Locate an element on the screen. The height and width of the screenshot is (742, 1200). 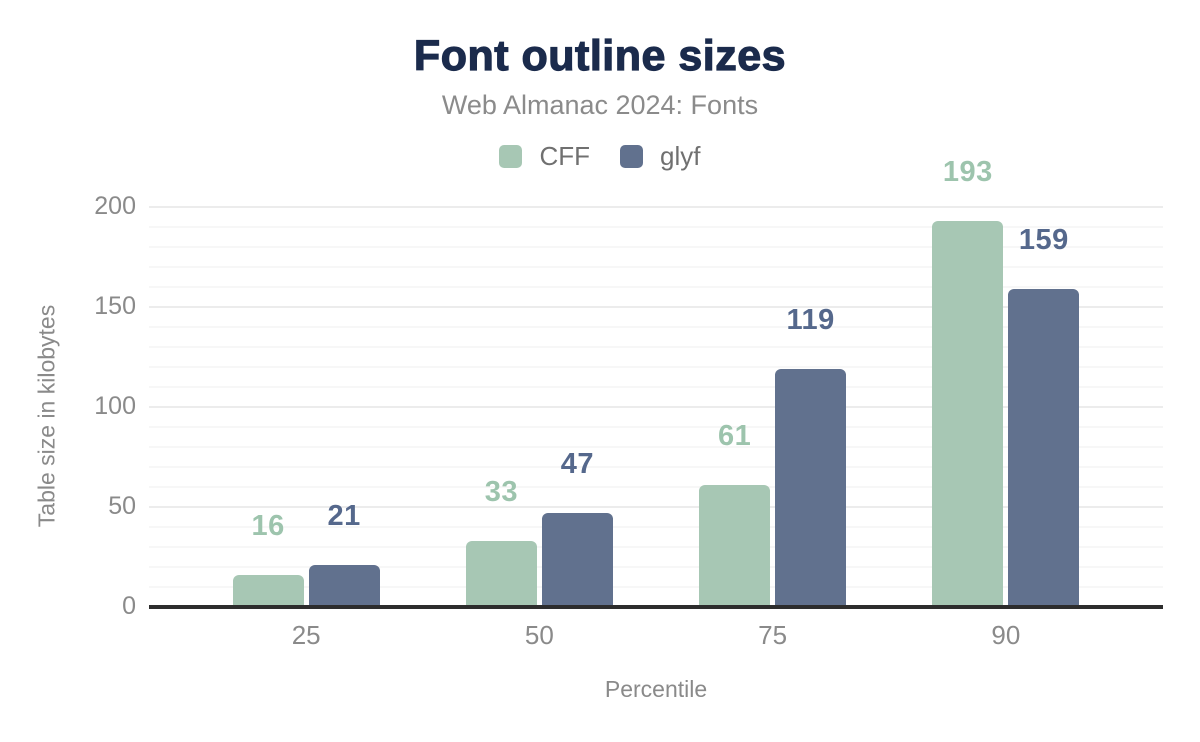
y-tick-label: 100 is located at coordinates (115, 406).